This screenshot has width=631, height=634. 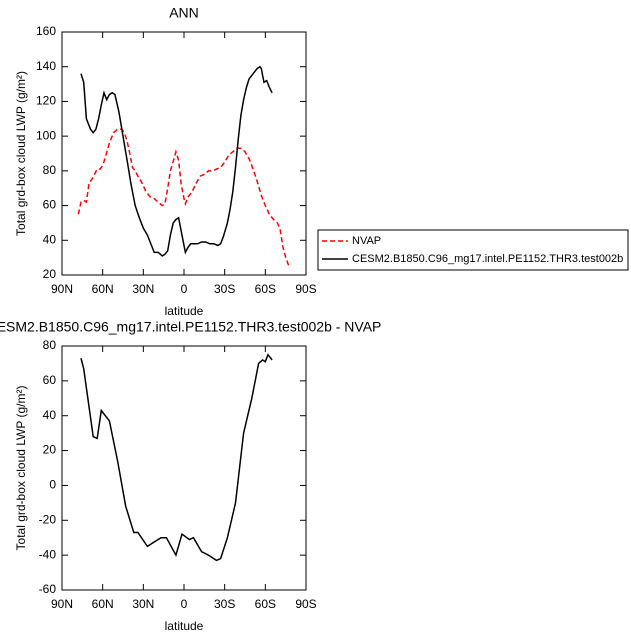 I want to click on legend-label: NVAP, so click(x=366, y=241).